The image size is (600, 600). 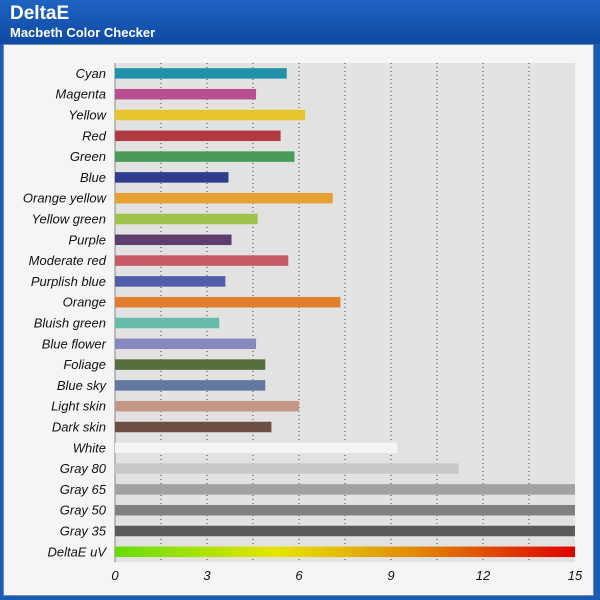 I want to click on category-label: Orange yellow, so click(x=65, y=198).